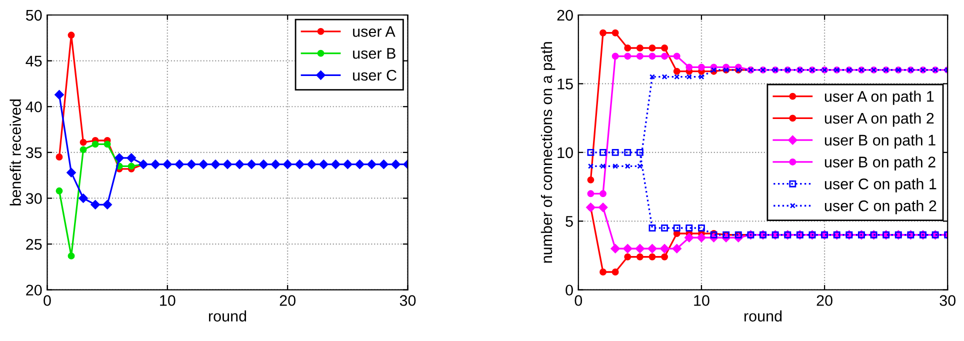  I want to click on legend-label: user C, so click(374, 75).